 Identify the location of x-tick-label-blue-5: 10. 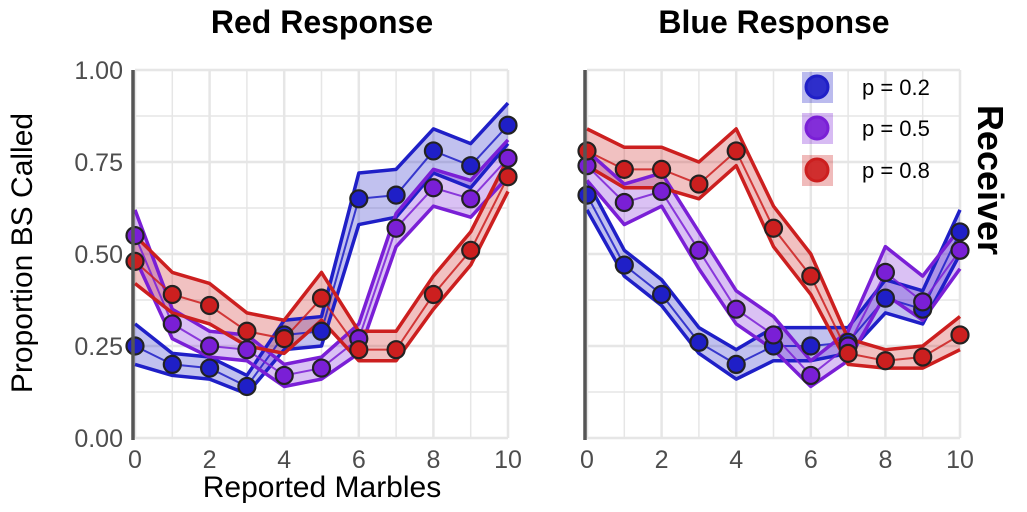
(960, 460).